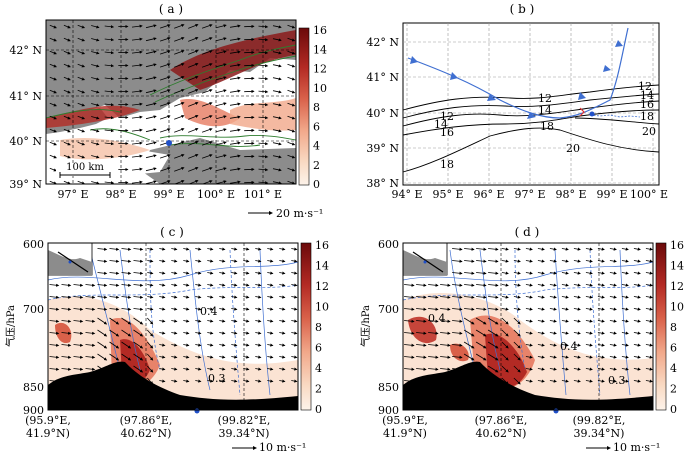 This screenshot has height=457, width=700. Describe the element at coordinates (33, 327) in the screenshot. I see `panel-c-yticks: 600 700 850 900` at that location.